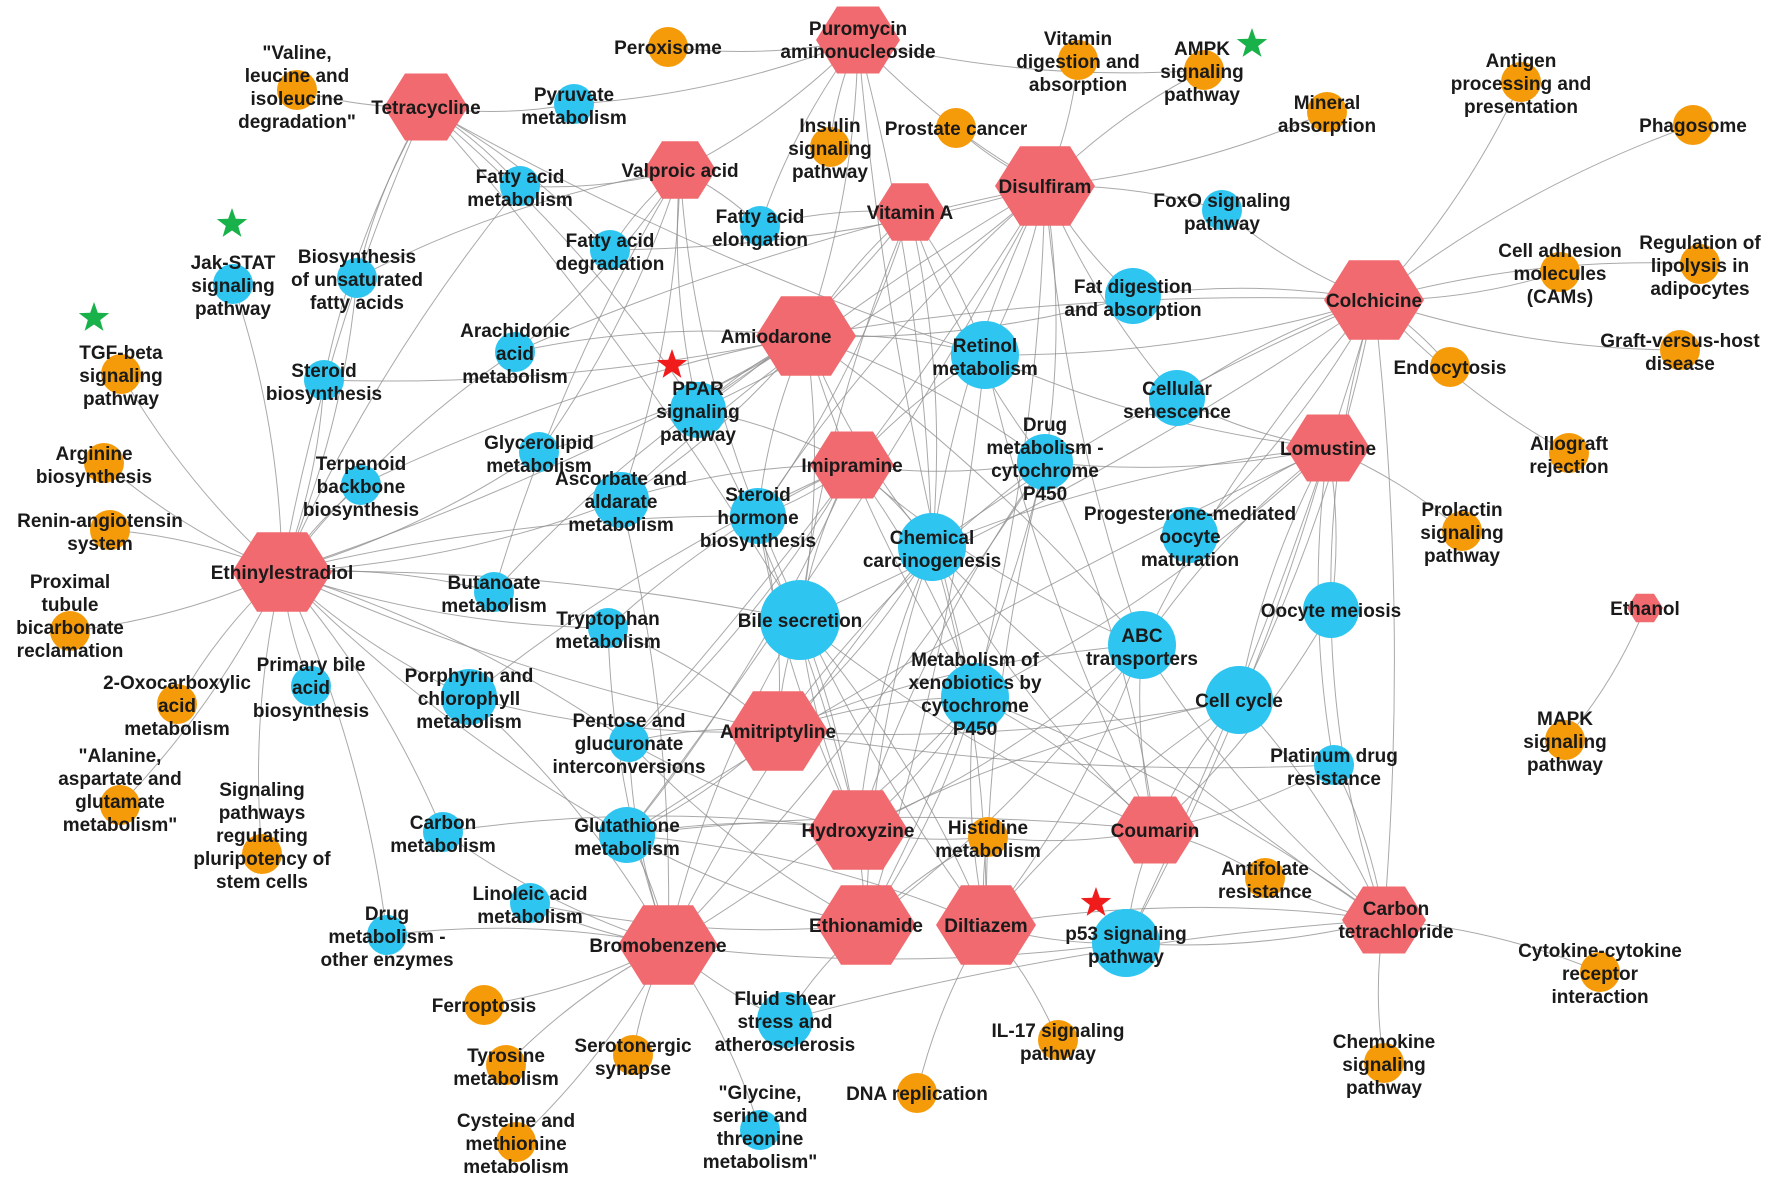 The image size is (1772, 1192). Describe the element at coordinates (1334, 765) in the screenshot. I see `pathway-node-platinum` at that location.